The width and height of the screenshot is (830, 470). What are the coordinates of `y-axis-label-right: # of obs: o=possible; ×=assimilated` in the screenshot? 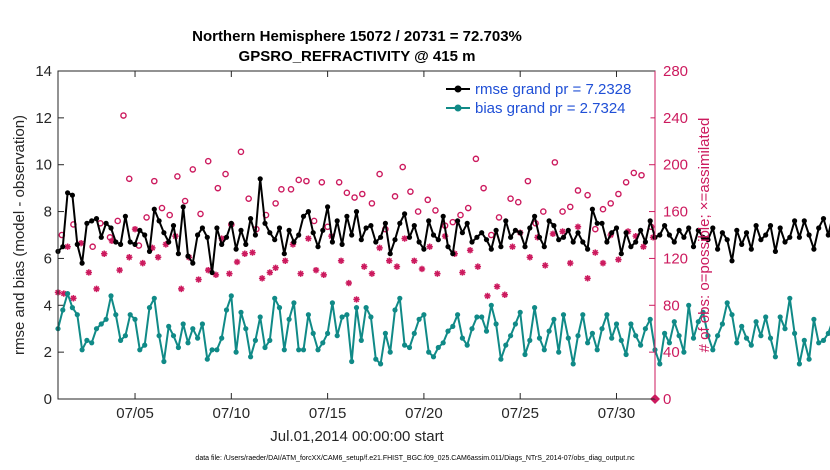 It's located at (704, 235).